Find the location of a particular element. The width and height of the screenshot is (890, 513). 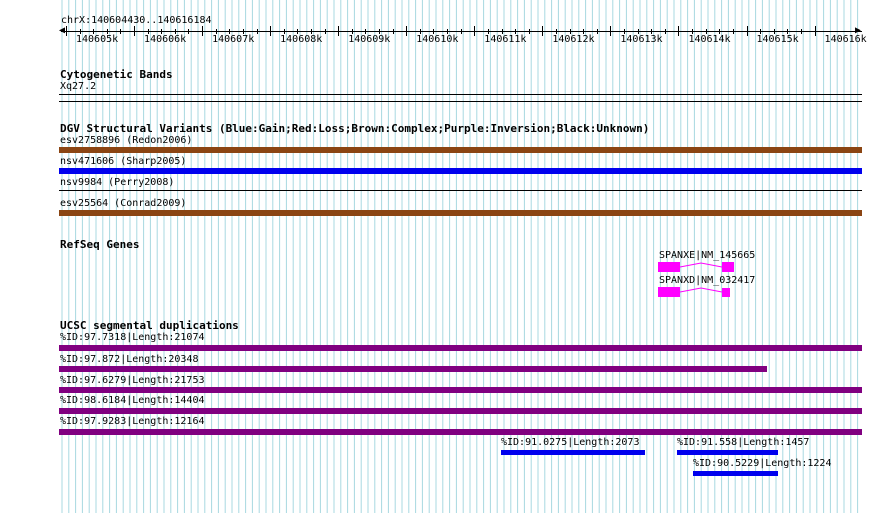

segdup-title: UCSC segmental duplications is located at coordinates (149, 325).